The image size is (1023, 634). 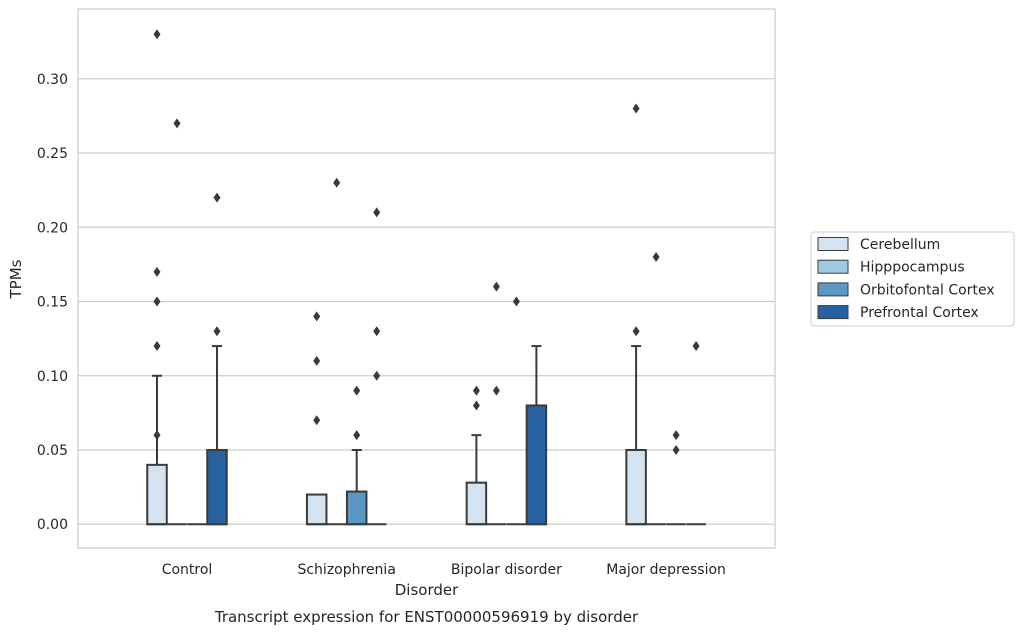 What do you see at coordinates (427, 590) in the screenshot?
I see `x-axis-label: Disorder` at bounding box center [427, 590].